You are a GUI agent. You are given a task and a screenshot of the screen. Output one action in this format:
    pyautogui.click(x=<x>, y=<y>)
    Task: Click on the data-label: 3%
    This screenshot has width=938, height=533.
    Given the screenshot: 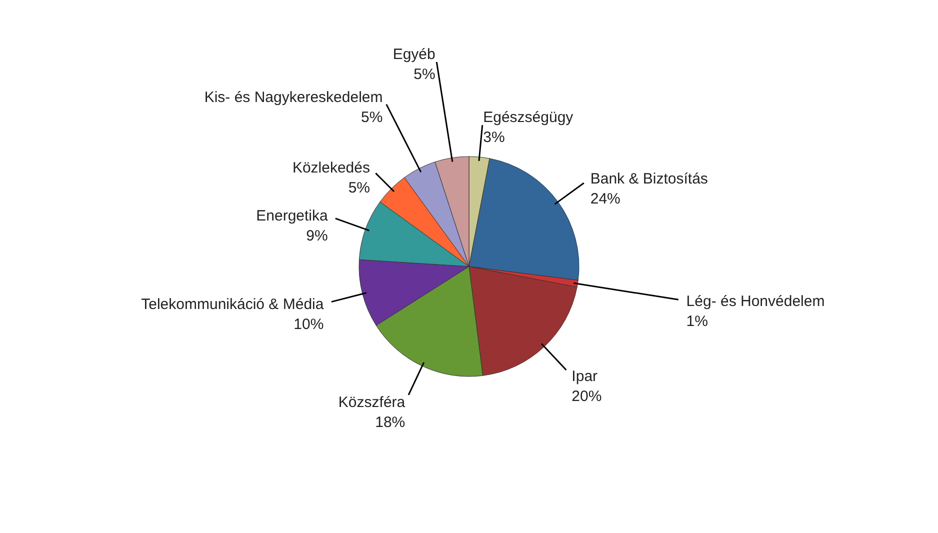 What is the action you would take?
    pyautogui.click(x=494, y=137)
    